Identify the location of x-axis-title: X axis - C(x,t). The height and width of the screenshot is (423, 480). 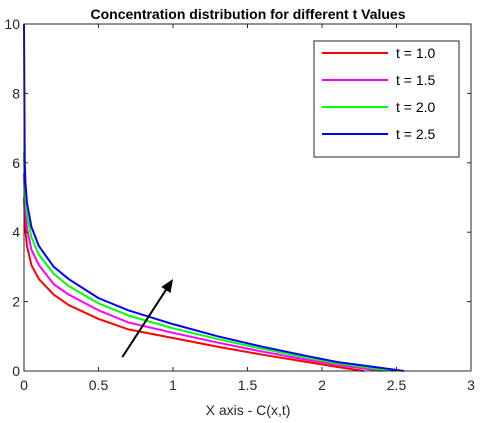
(248, 410).